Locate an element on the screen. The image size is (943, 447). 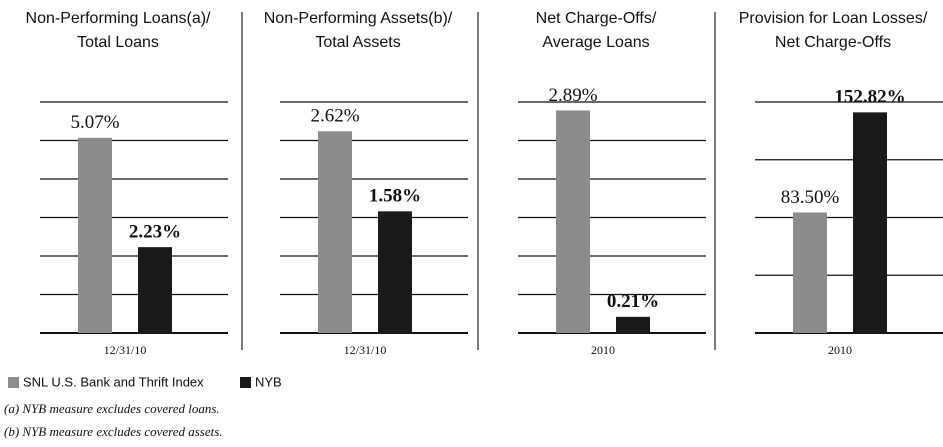
value-label: 2.89% is located at coordinates (572, 95).